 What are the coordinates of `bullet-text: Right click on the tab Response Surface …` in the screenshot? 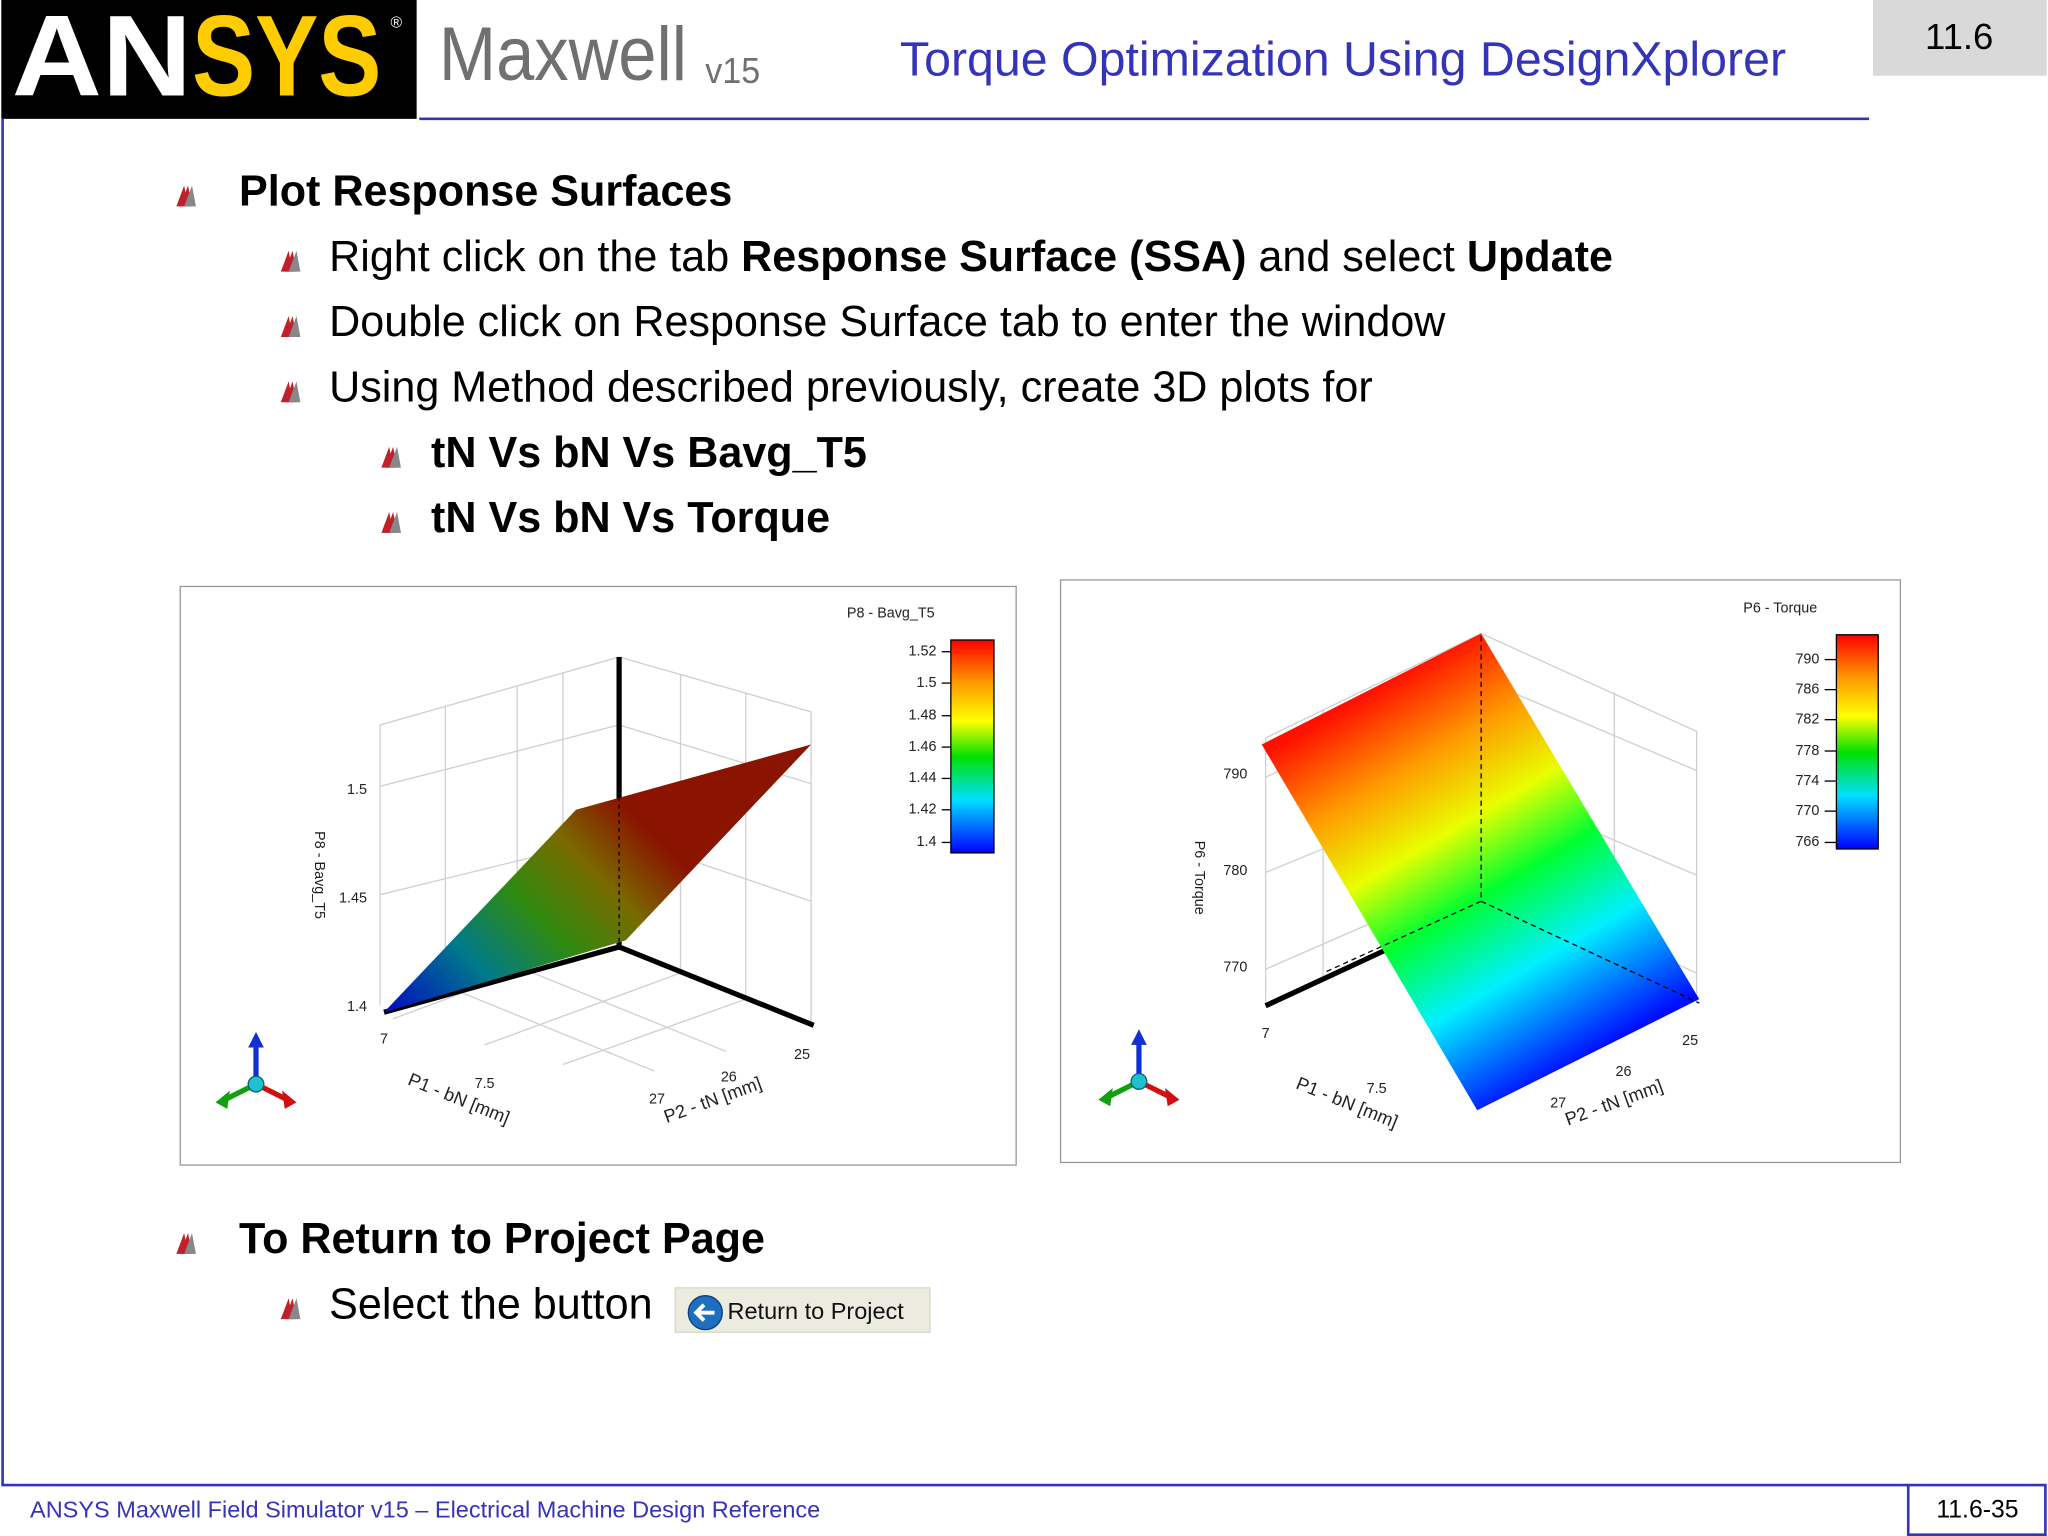 It's located at (971, 257).